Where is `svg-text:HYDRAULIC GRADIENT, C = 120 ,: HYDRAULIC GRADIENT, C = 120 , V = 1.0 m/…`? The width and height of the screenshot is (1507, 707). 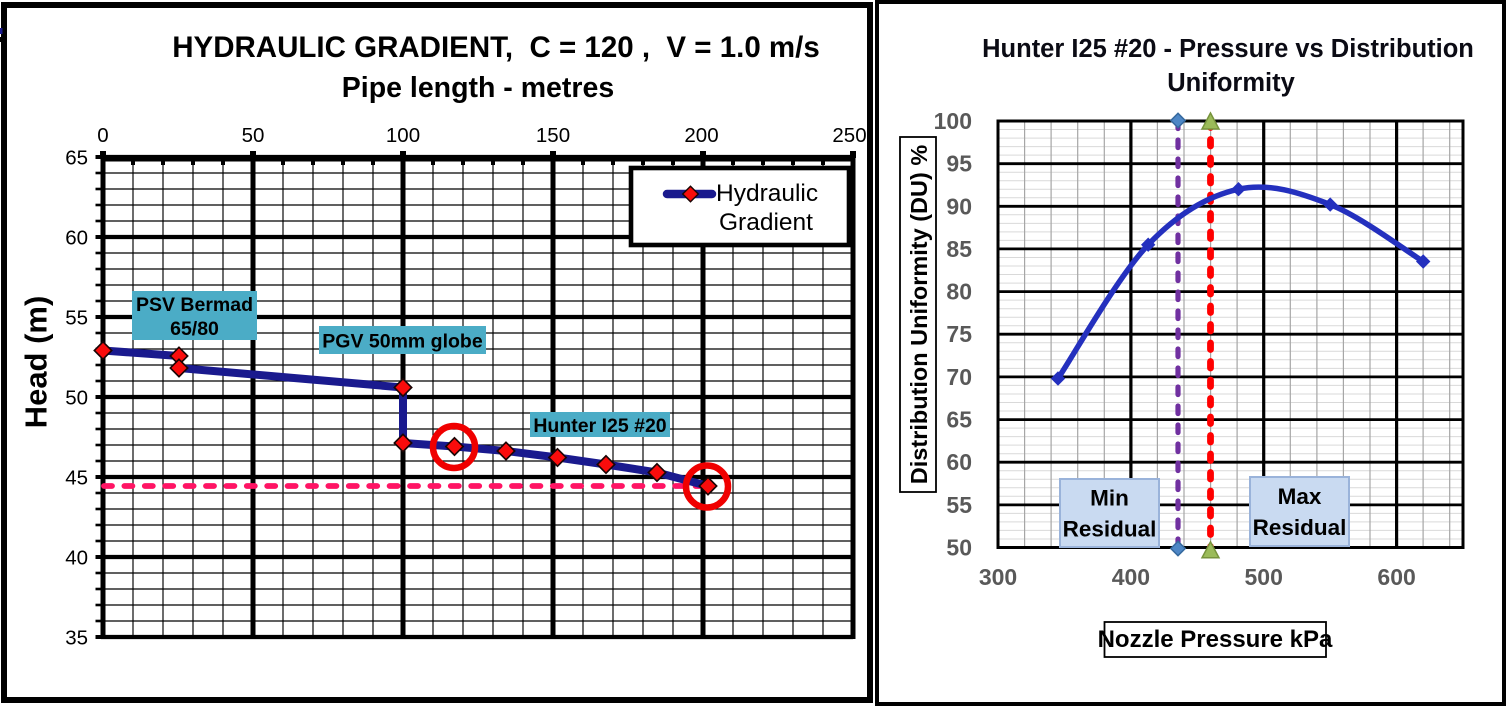
svg-text:HYDRAULIC GRADIENT, C = 120 ,: HYDRAULIC GRADIENT, C = 120 , V = 1.0 m/… is located at coordinates (496, 47).